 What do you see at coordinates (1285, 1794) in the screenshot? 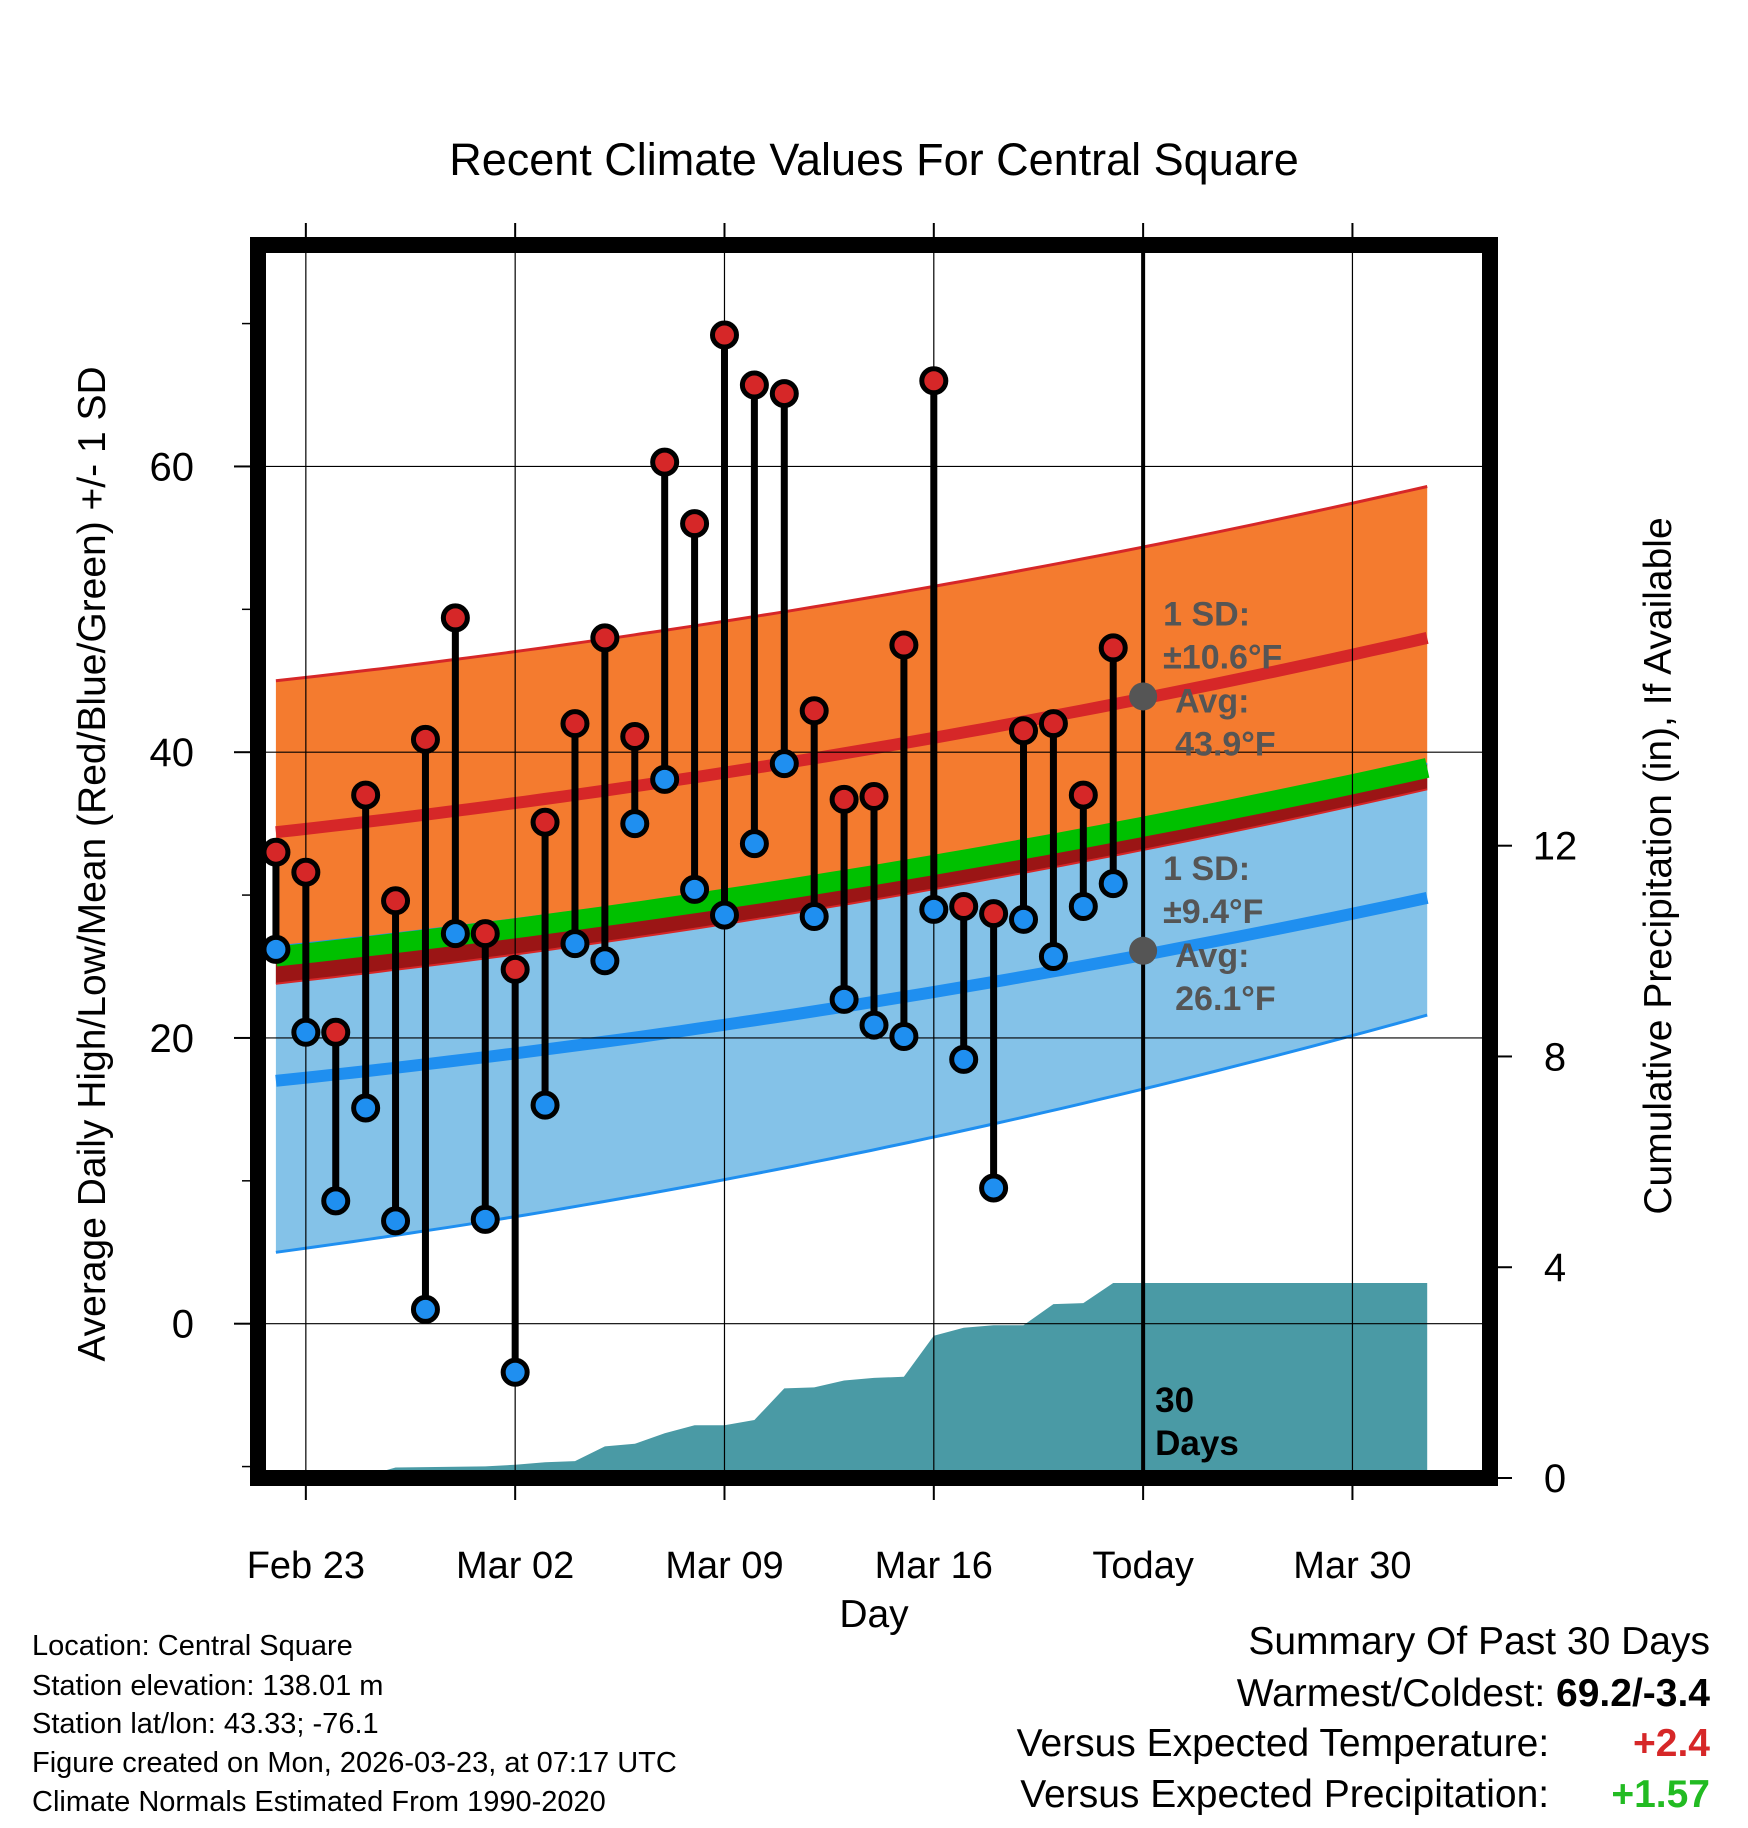
I see `precip-label: Versus Expected Precipitation:` at bounding box center [1285, 1794].